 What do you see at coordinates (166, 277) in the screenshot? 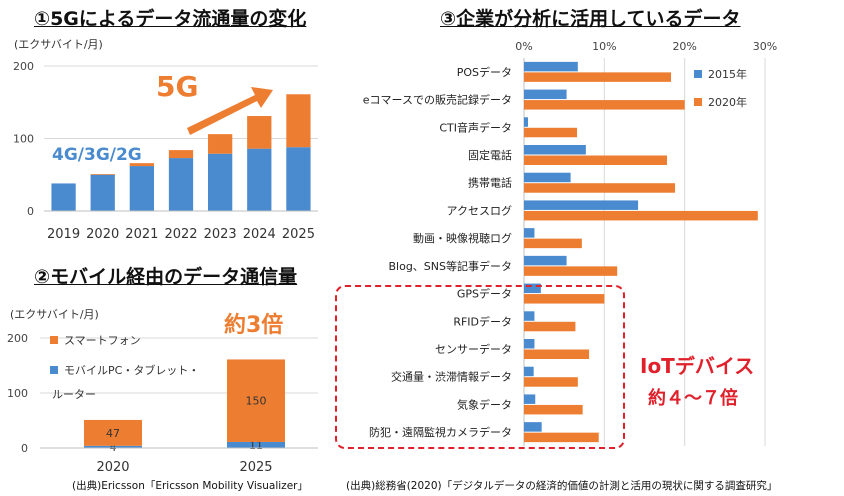
I see `panel2-title: ②モバイル経由のデータ通信量` at bounding box center [166, 277].